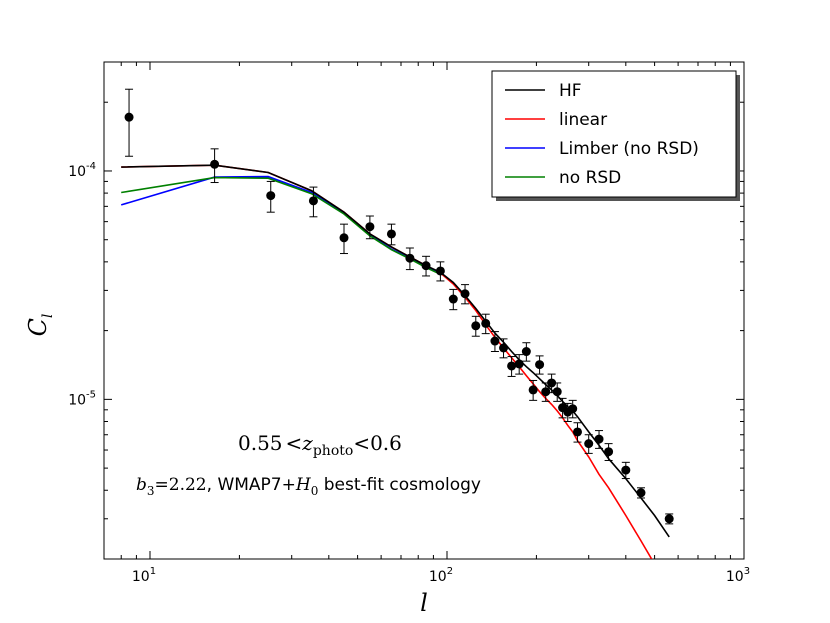 The image size is (830, 623). I want to click on series-line-no-rsd, so click(281, 226).